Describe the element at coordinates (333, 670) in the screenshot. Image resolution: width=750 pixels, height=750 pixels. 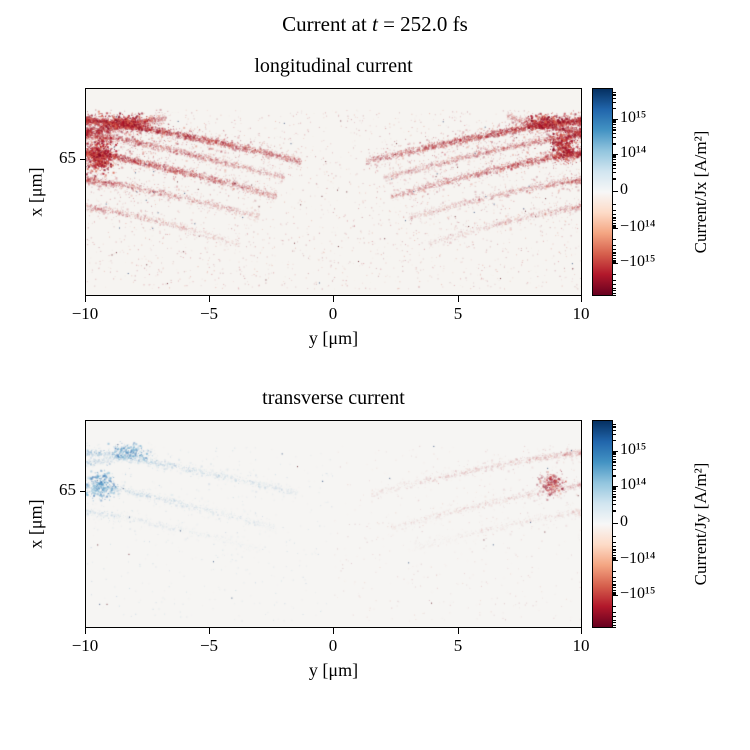
I see `x-axis-label: y [μm]` at that location.